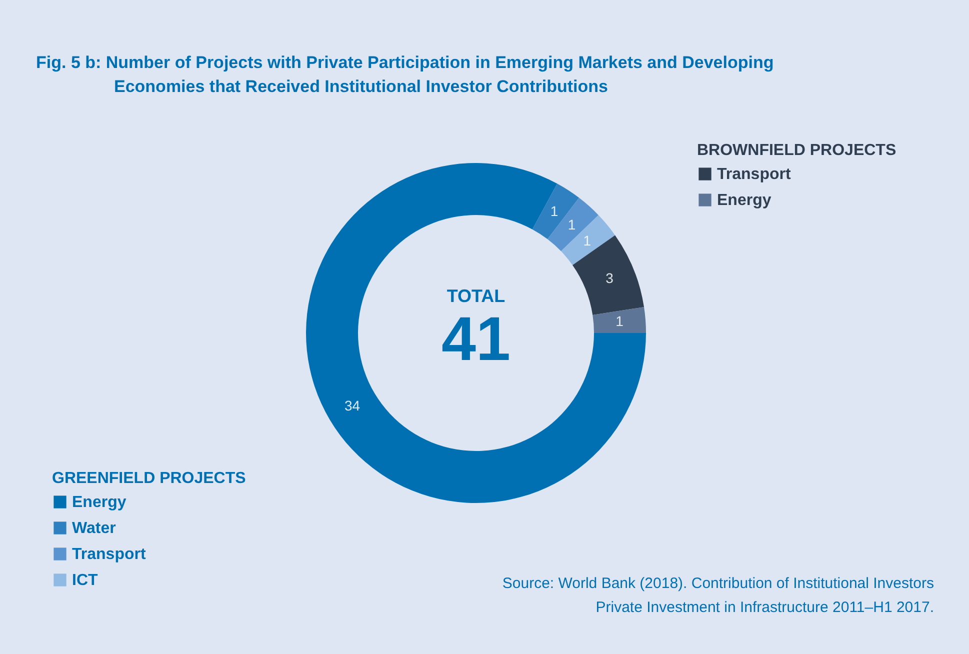  Describe the element at coordinates (610, 278) in the screenshot. I see `data-label: 3` at that location.